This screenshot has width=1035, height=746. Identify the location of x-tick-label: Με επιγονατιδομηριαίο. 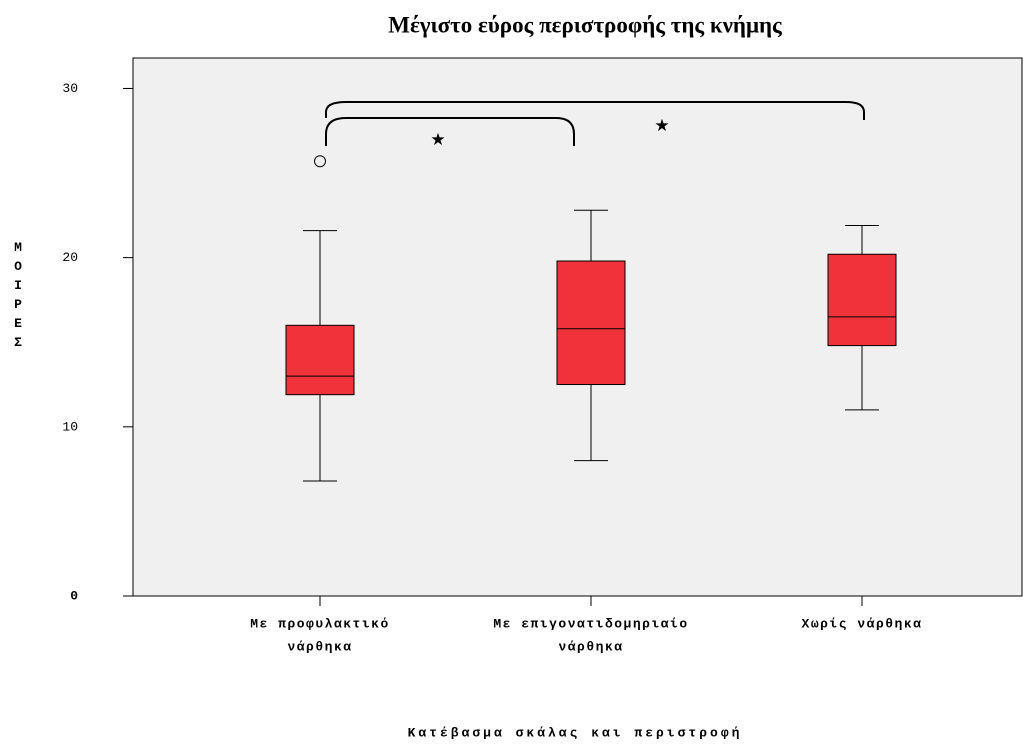
(590, 623).